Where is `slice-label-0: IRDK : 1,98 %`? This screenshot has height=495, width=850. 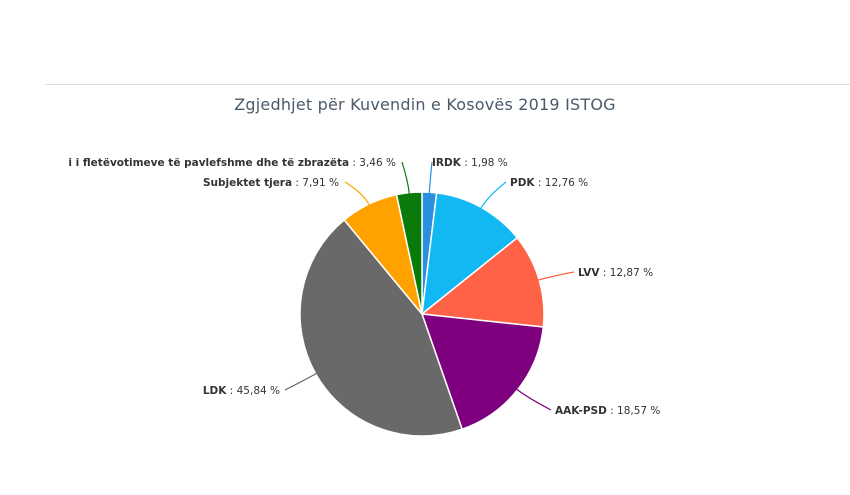 slice-label-0: IRDK : 1,98 % is located at coordinates (470, 163).